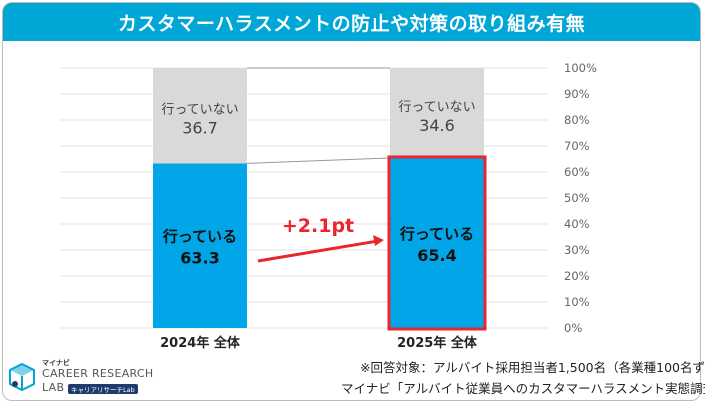 The height and width of the screenshot is (405, 705). I want to click on career-research-lab-logo: マイナビ CAREER RESEARCH LAB キャリアリサーチLab, so click(91, 376).